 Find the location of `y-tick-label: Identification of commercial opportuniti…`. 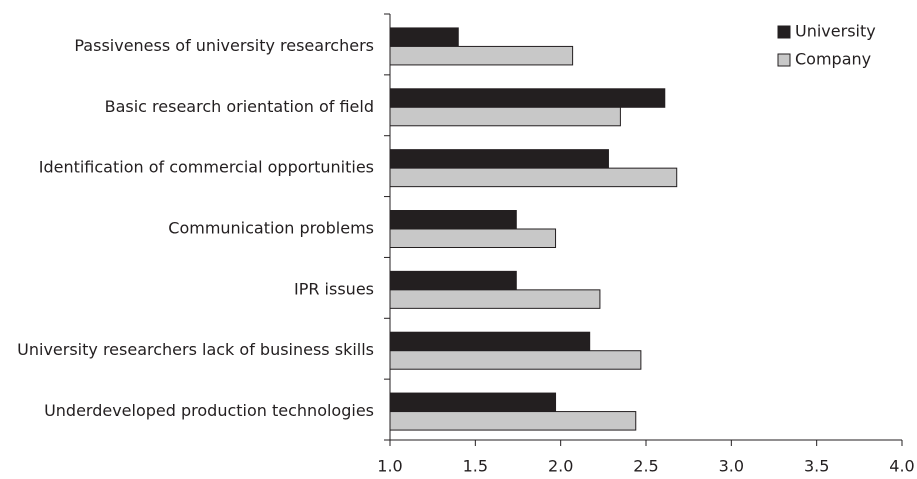

y-tick-label: Identification of commercial opportuniti… is located at coordinates (206, 167).